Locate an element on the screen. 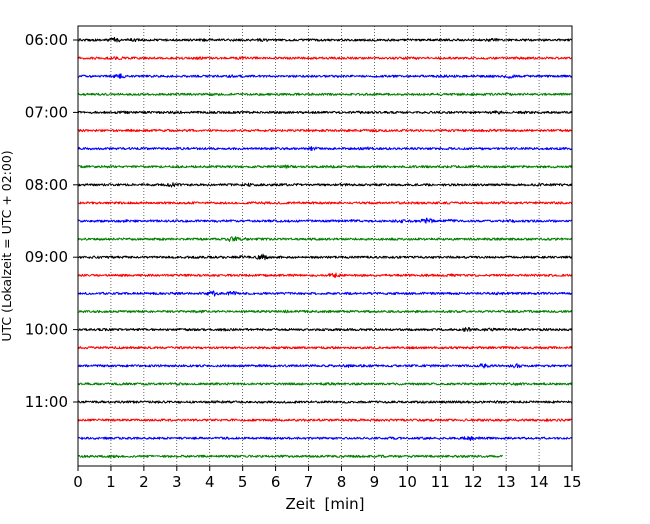  x-tick-label: 10 is located at coordinates (407, 482).